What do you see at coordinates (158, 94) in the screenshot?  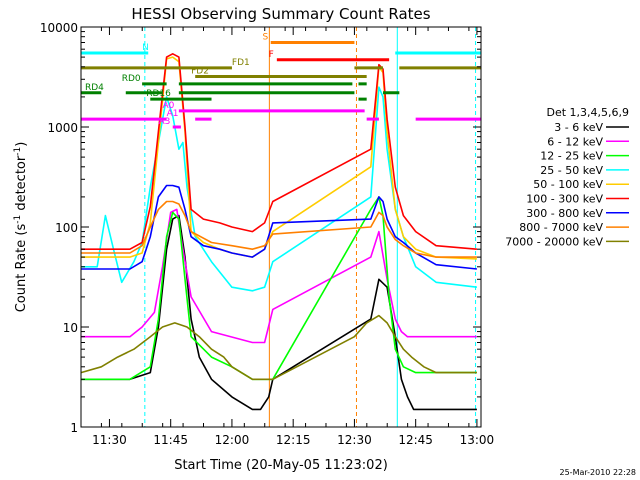 I see `annotation-label-7: RD16` at bounding box center [158, 94].